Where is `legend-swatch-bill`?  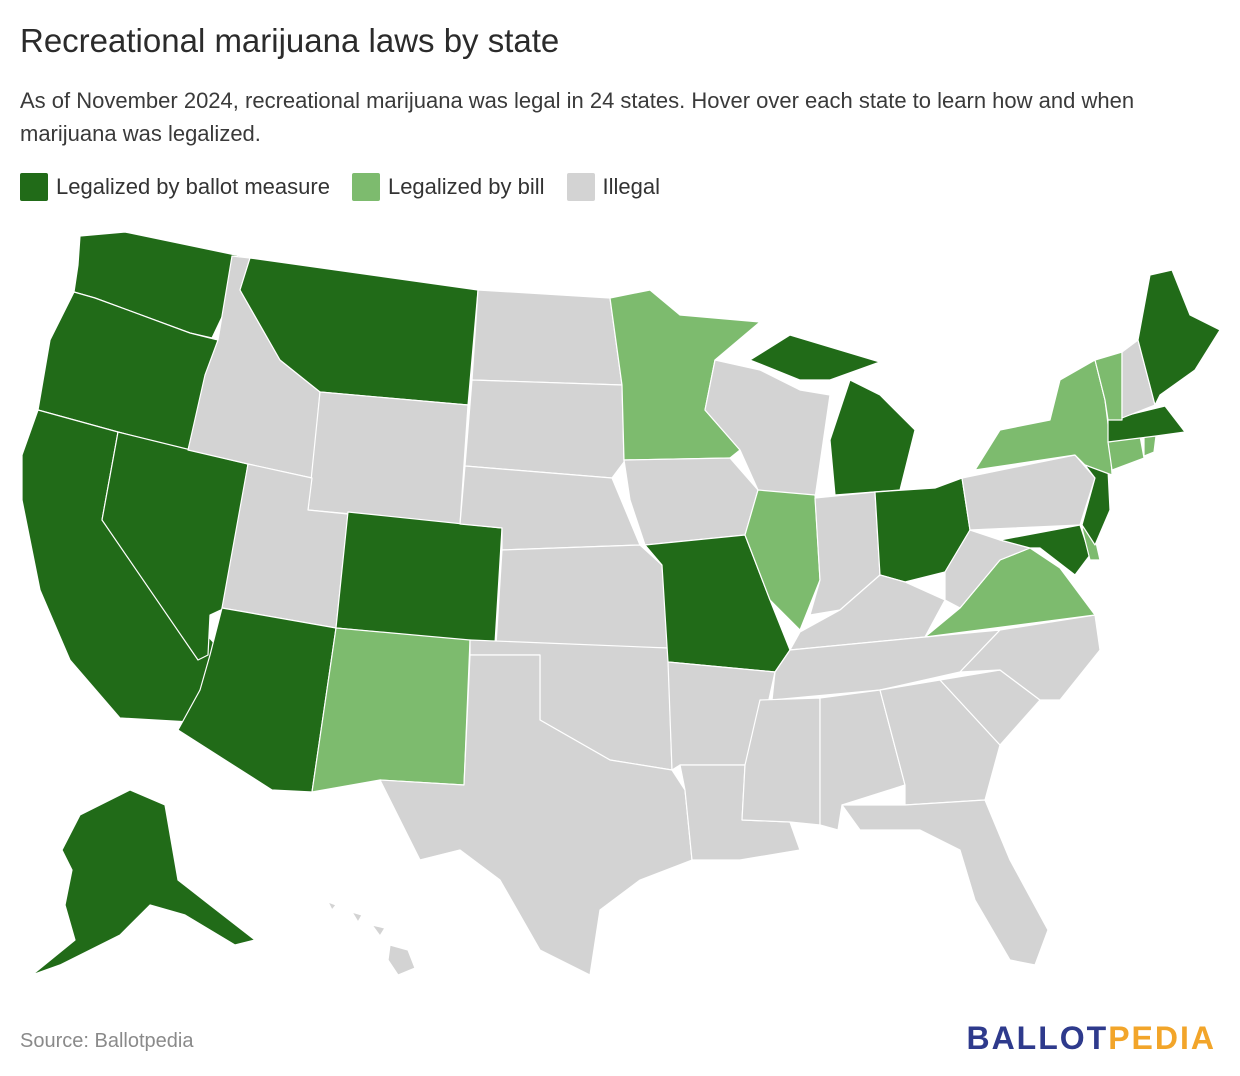
legend-swatch-bill is located at coordinates (365, 187).